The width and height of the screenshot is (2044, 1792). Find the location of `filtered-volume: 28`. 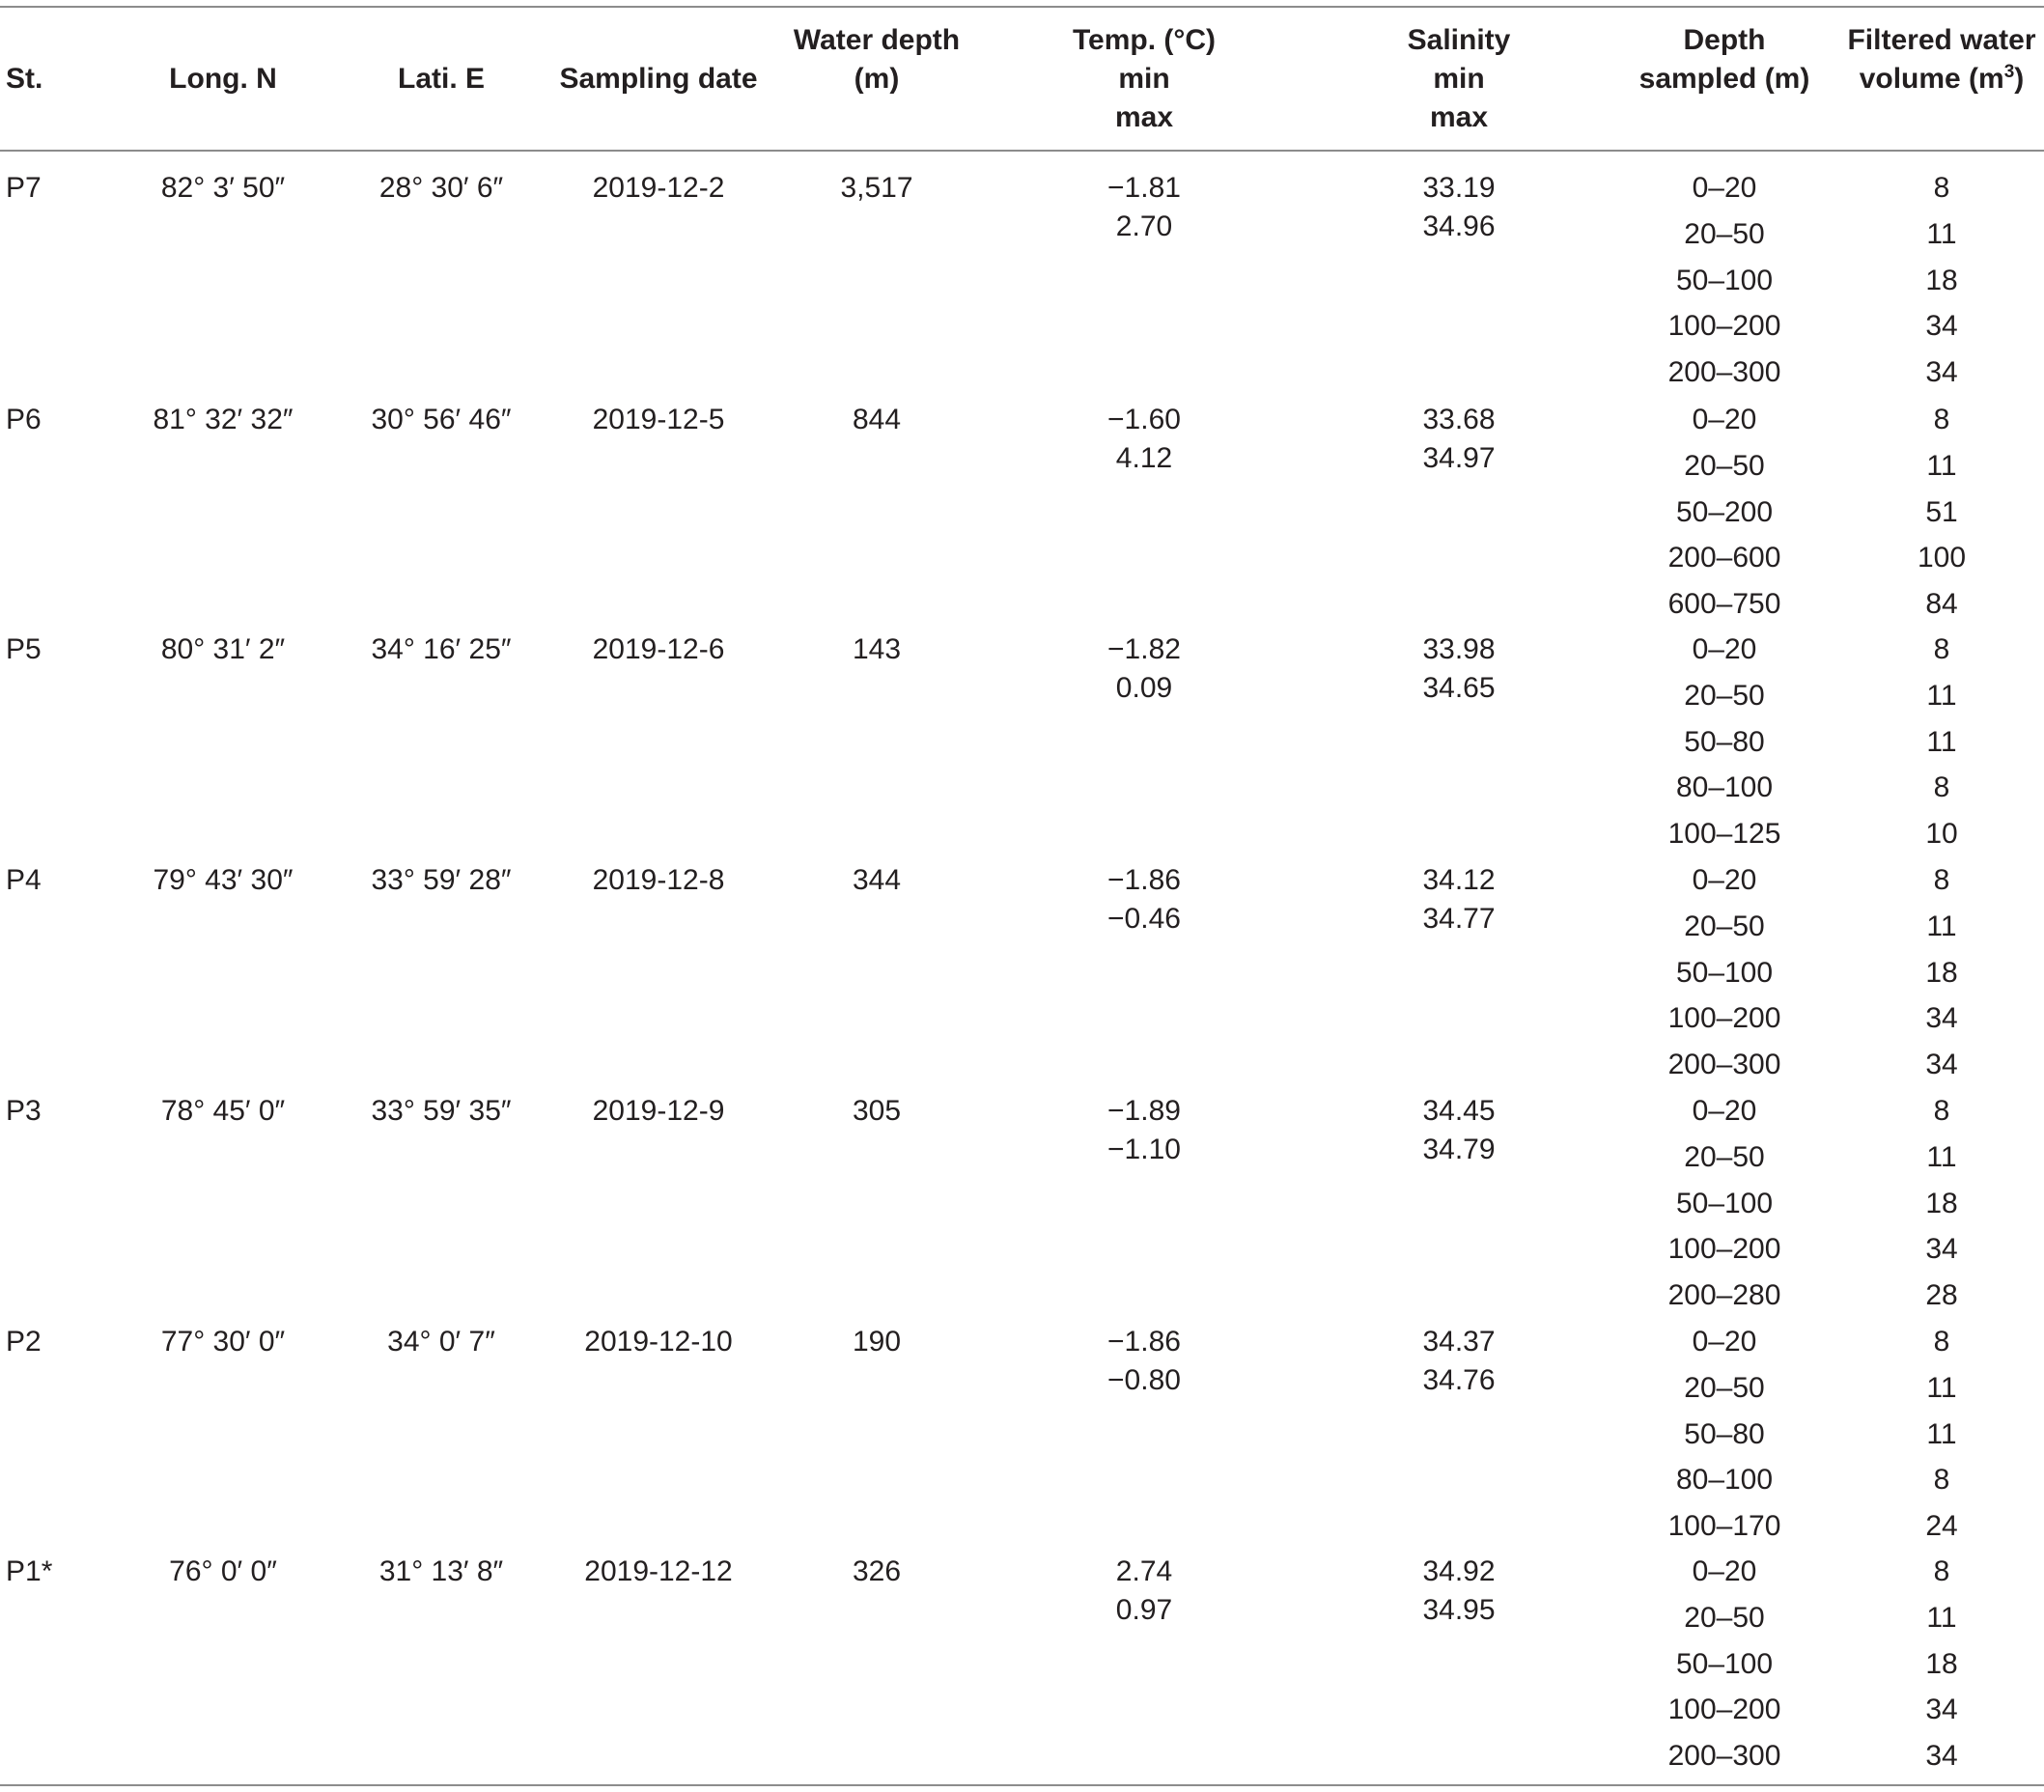

filtered-volume: 28 is located at coordinates (1942, 1295).